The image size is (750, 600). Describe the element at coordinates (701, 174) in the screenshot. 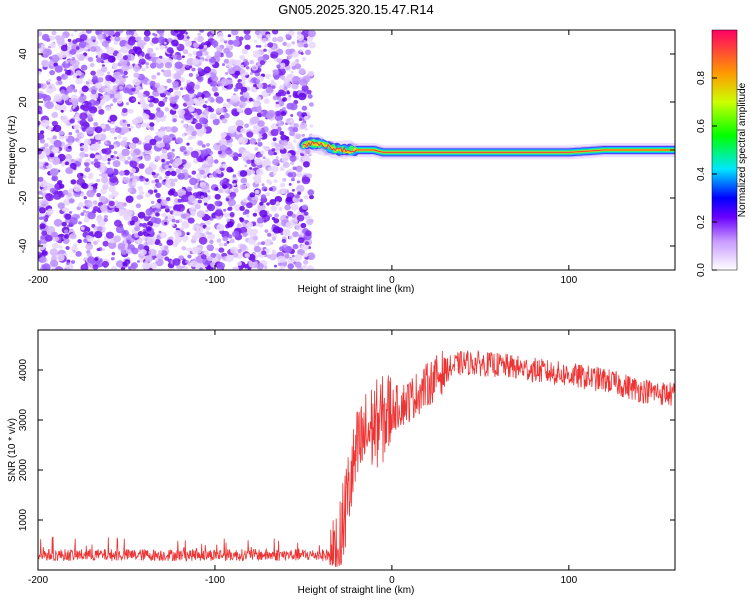

I see `colorbar-tick-label: 0.4` at that location.